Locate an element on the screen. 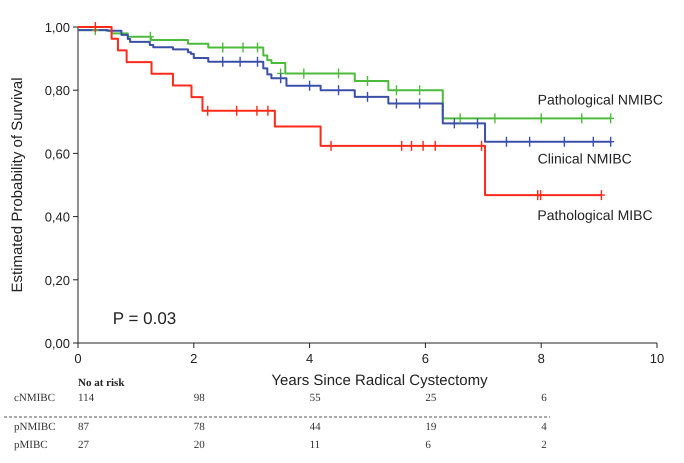 The height and width of the screenshot is (463, 684). series-label: Clinical NMIBC is located at coordinates (585, 158).